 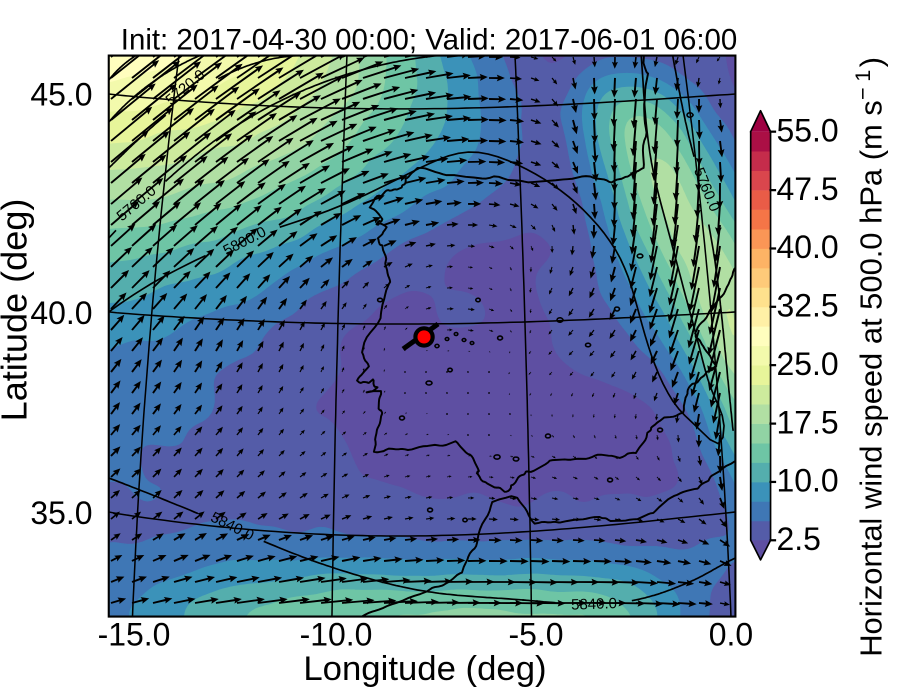 What do you see at coordinates (808, 189) in the screenshot?
I see `svg-text: 47.5` at bounding box center [808, 189].